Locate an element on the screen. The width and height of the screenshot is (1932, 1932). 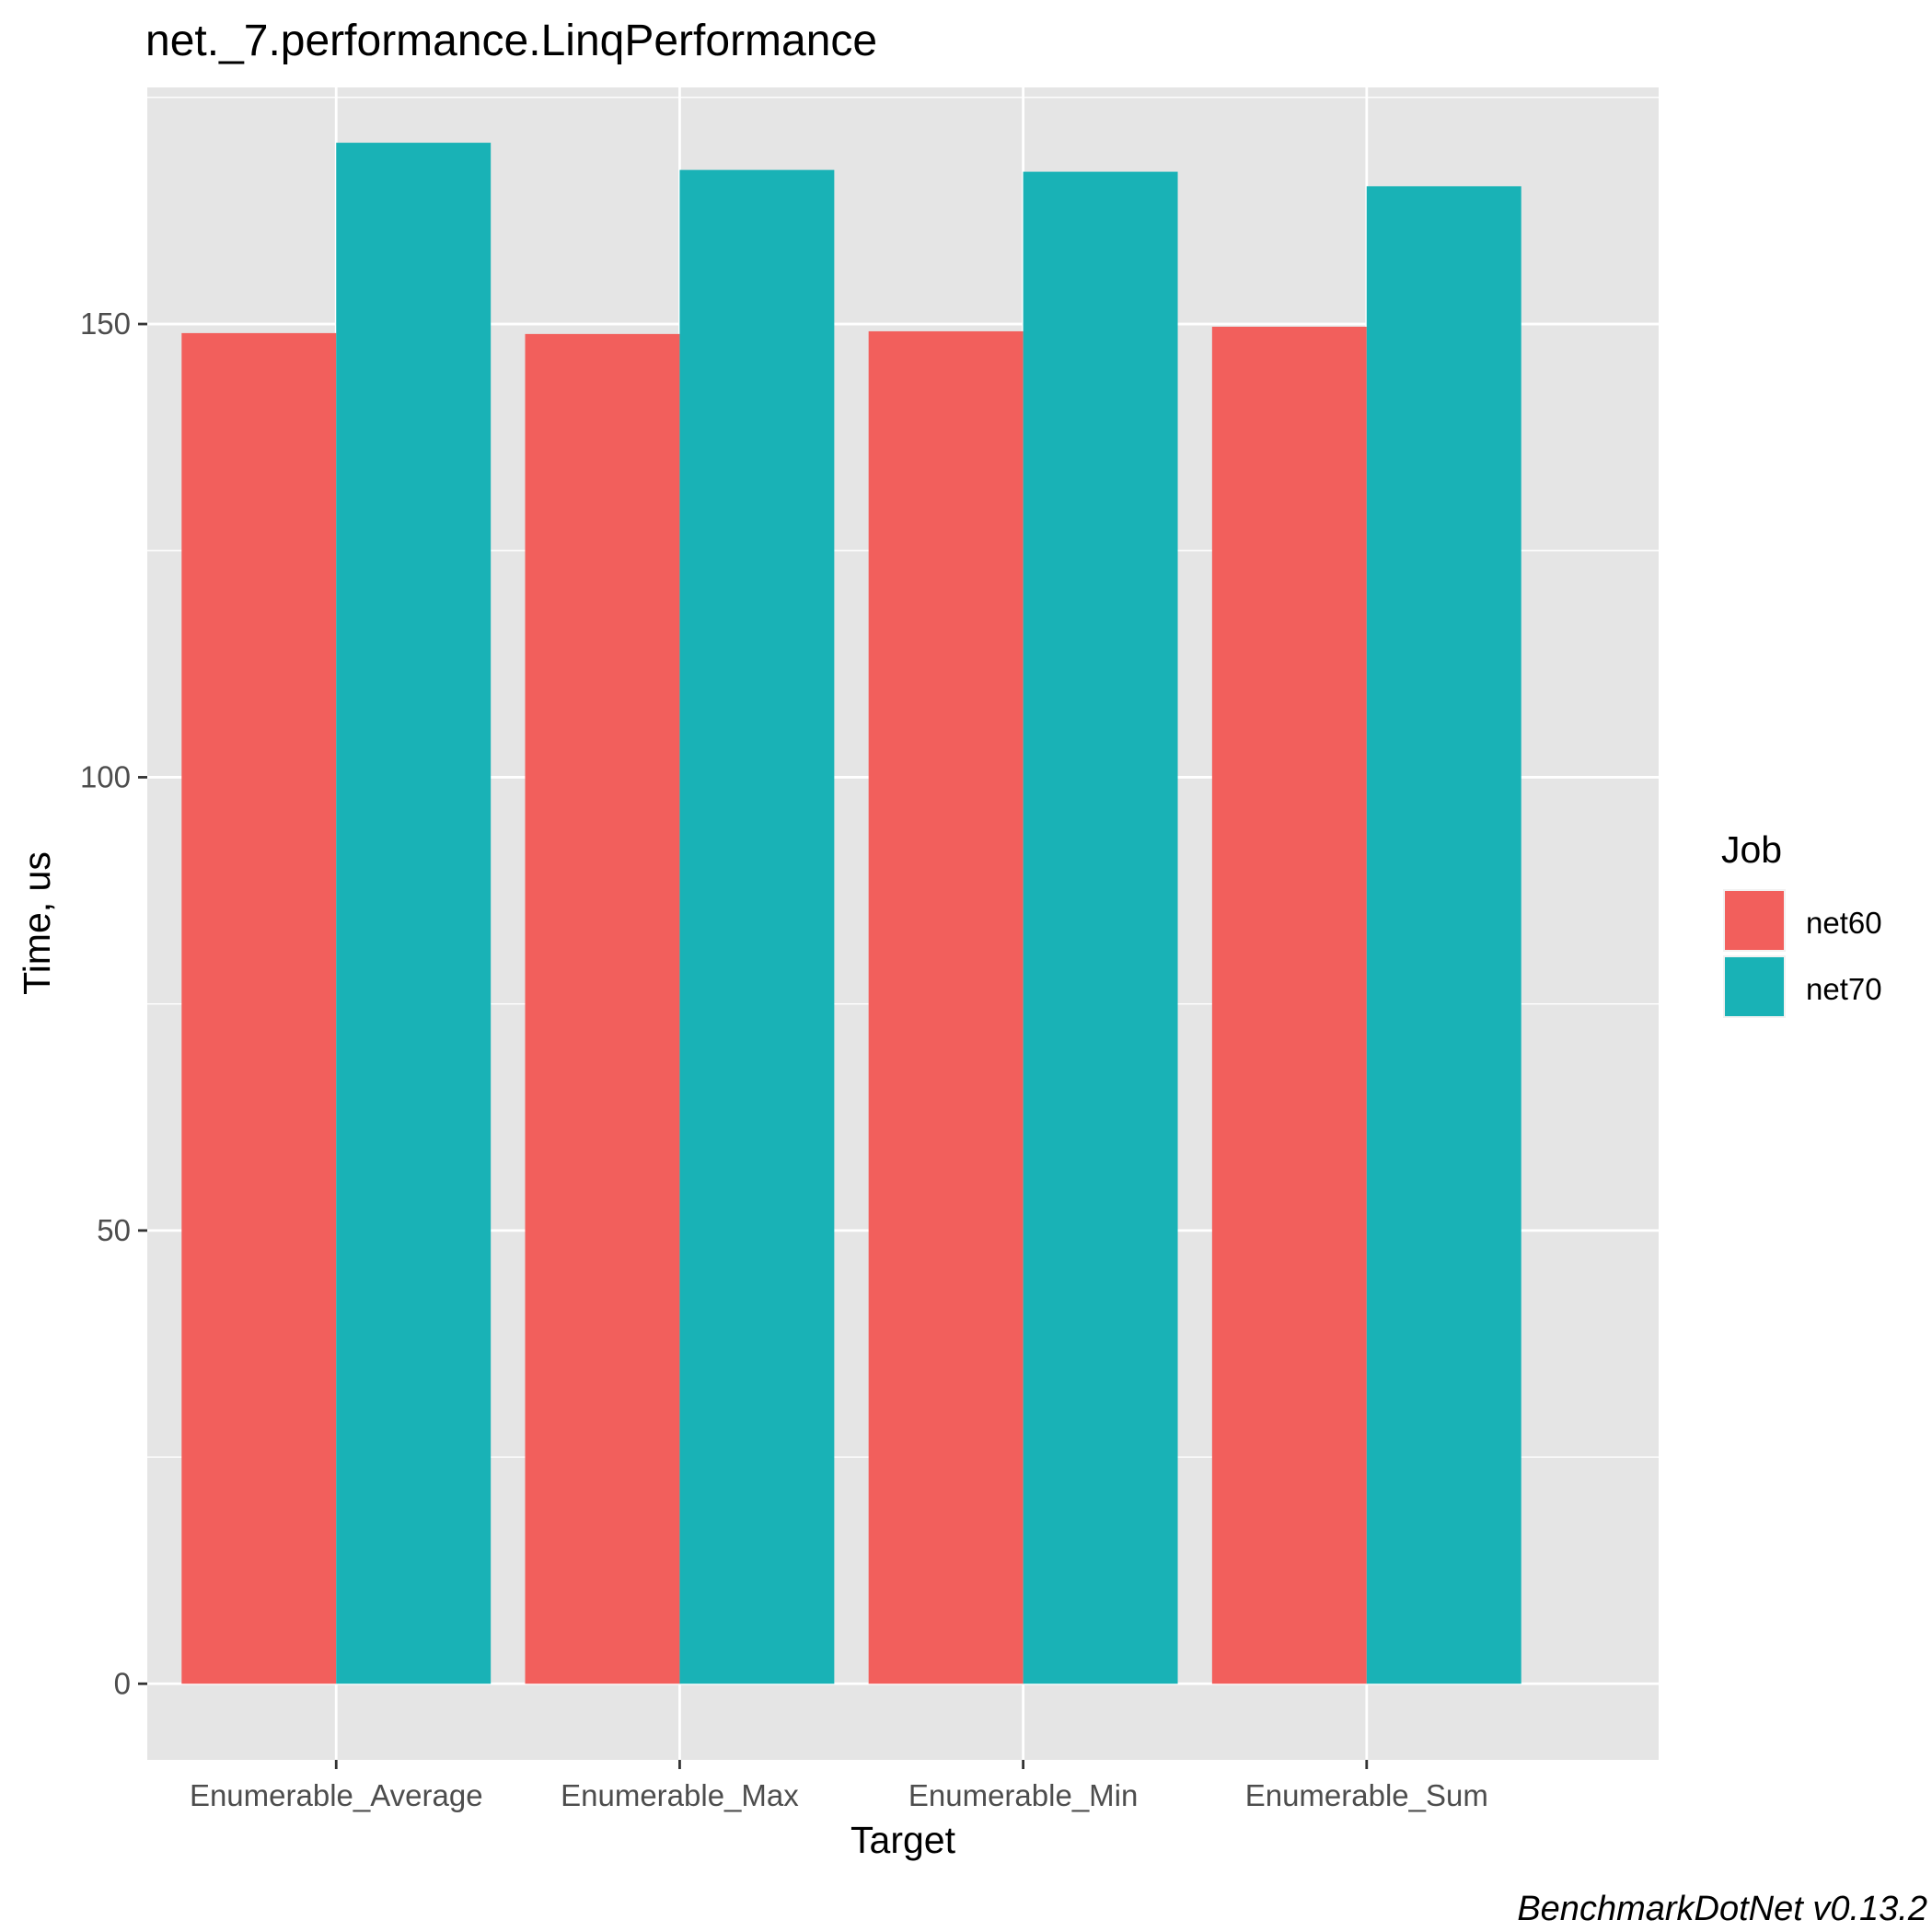
x-tick-label: Enumerable_Sum is located at coordinates (1366, 1795).